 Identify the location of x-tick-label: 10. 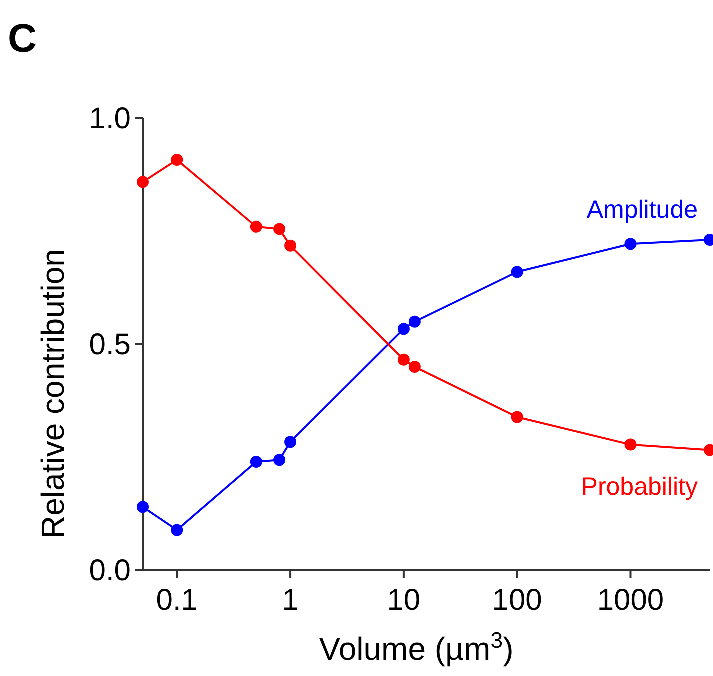
(404, 600).